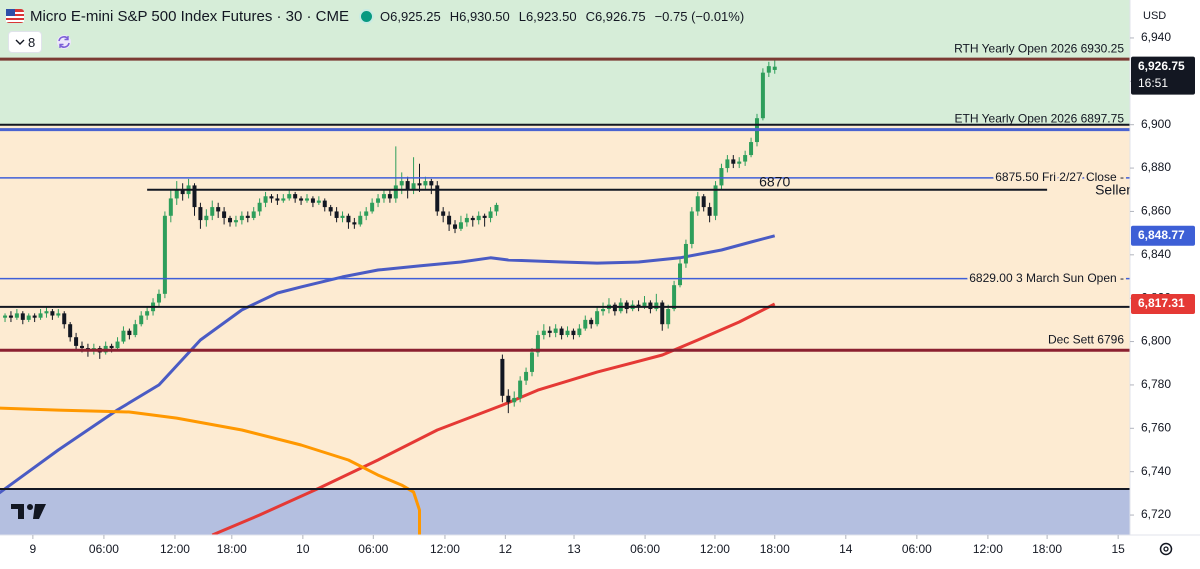 Image resolution: width=1200 pixels, height=569 pixels. Describe the element at coordinates (1156, 167) in the screenshot. I see `y-tick-label: 6,880` at that location.